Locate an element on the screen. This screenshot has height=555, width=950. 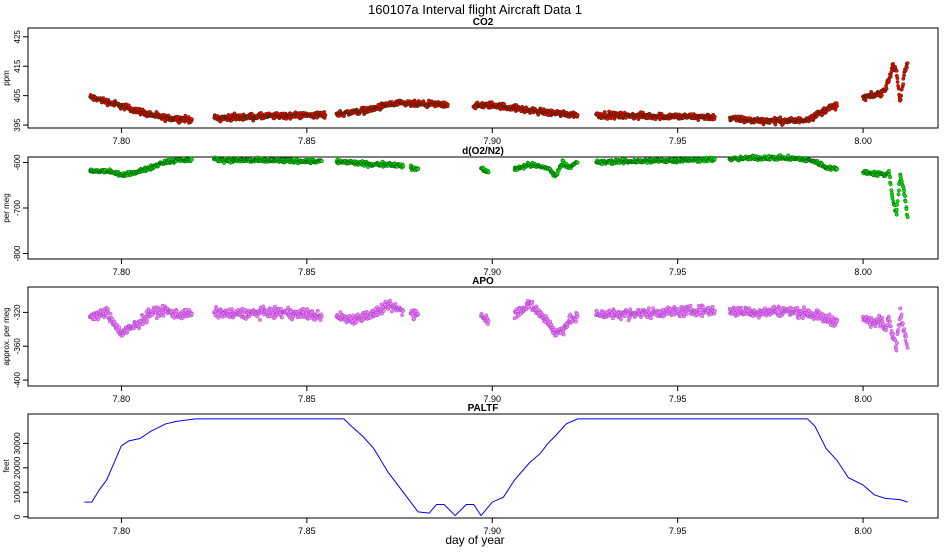
x-axis-label: day of year is located at coordinates (474, 540).